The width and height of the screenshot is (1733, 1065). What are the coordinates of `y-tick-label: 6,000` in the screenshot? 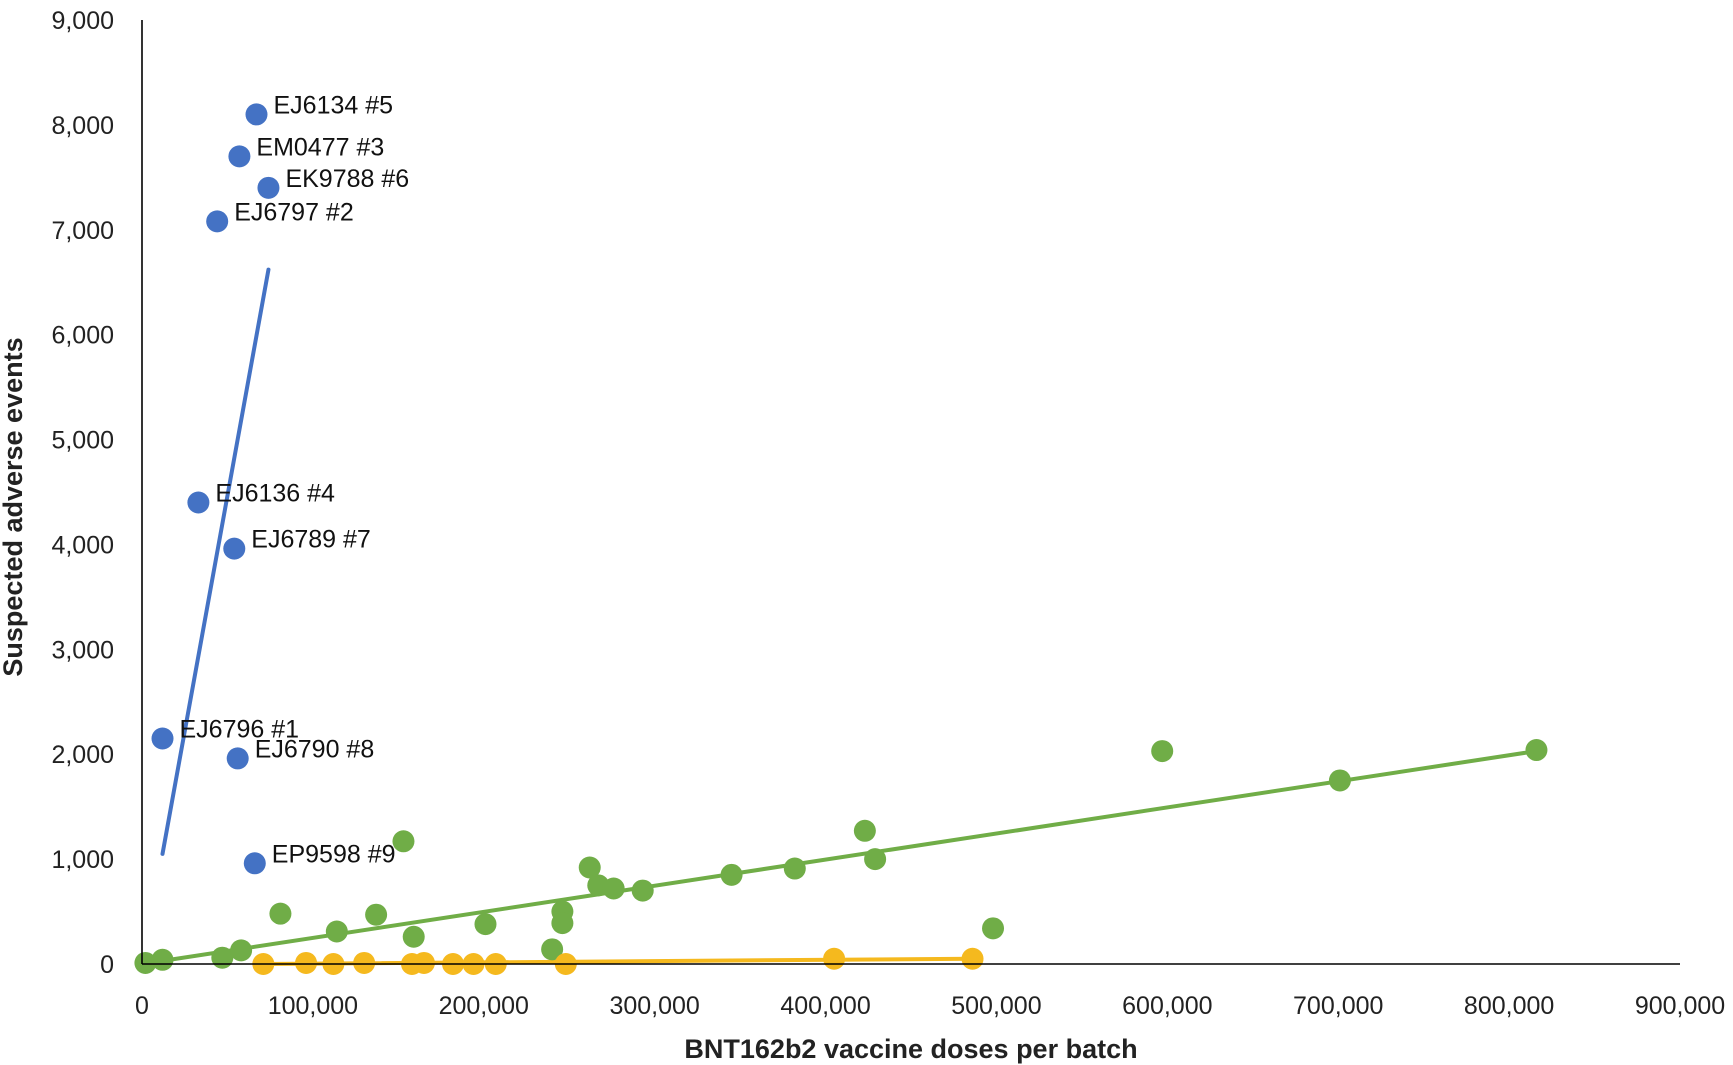 It's located at (82, 336).